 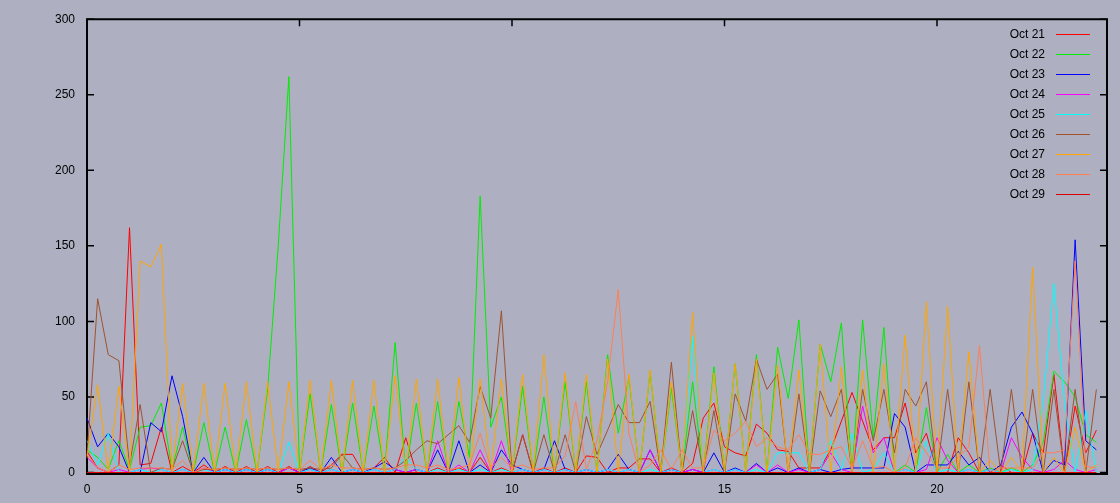 What do you see at coordinates (300, 489) in the screenshot?
I see `x-tick-label: 5` at bounding box center [300, 489].